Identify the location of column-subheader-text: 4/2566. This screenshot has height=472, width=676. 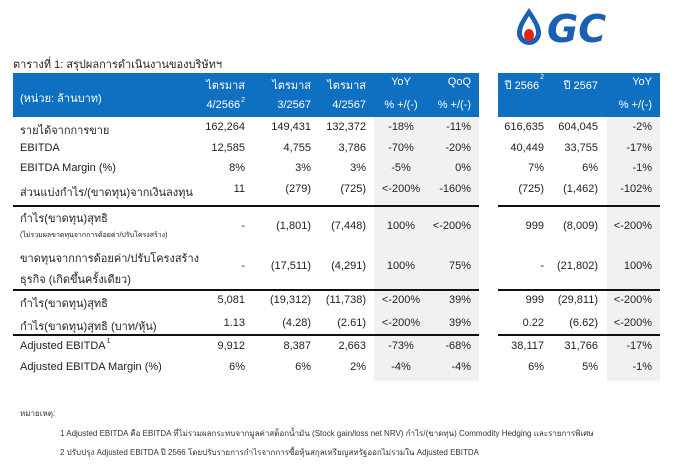
(223, 105).